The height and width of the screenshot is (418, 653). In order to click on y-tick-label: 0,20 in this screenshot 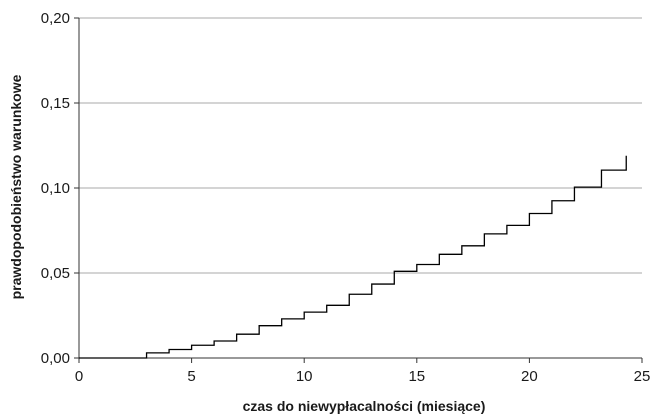, I will do `click(55, 18)`.